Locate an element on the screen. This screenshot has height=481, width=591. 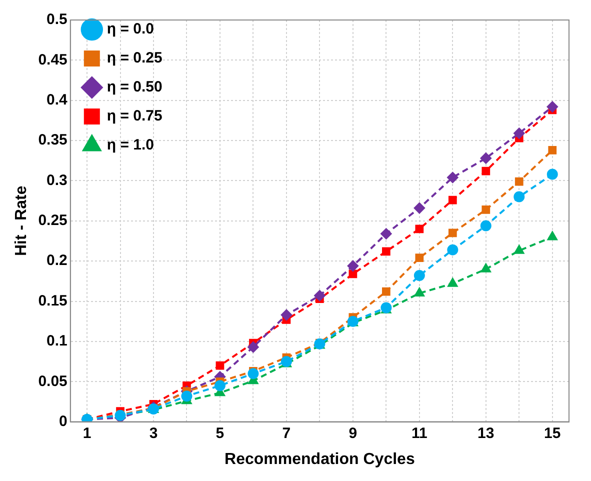
x-tick-label: 3 is located at coordinates (153, 433).